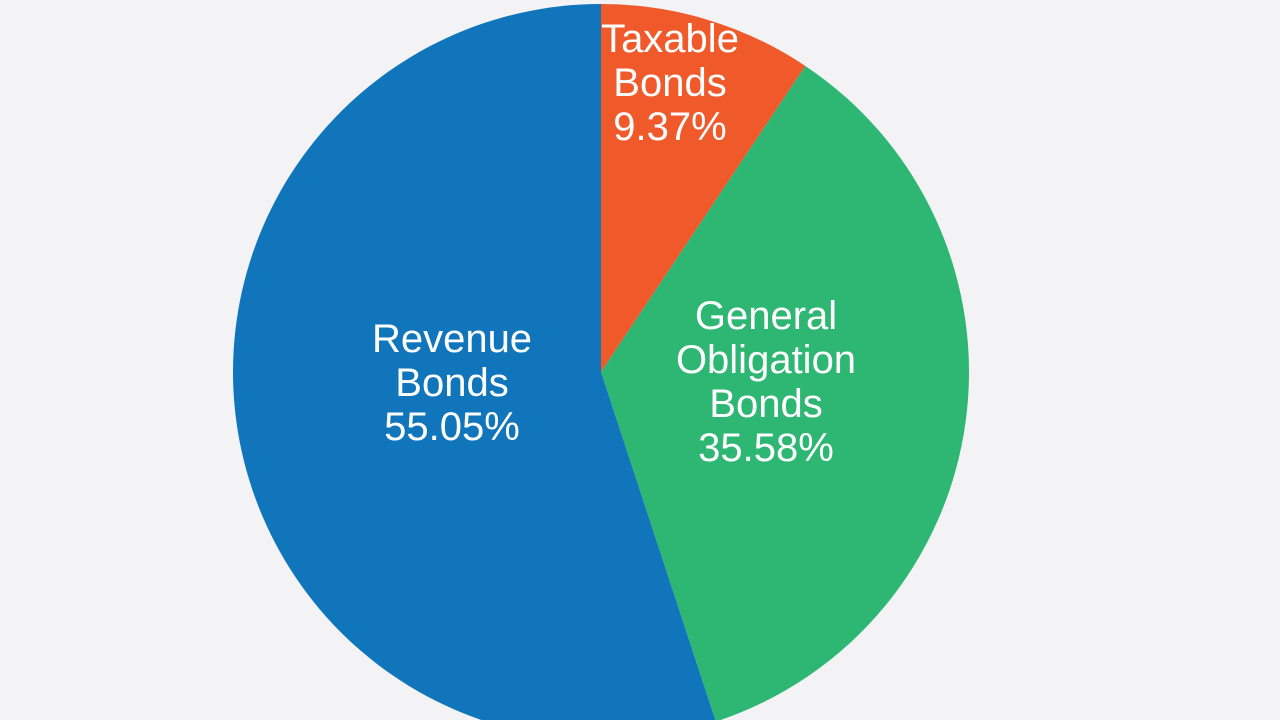 The image size is (1280, 720). I want to click on pie-slice-taxable-bonds, so click(703, 188).